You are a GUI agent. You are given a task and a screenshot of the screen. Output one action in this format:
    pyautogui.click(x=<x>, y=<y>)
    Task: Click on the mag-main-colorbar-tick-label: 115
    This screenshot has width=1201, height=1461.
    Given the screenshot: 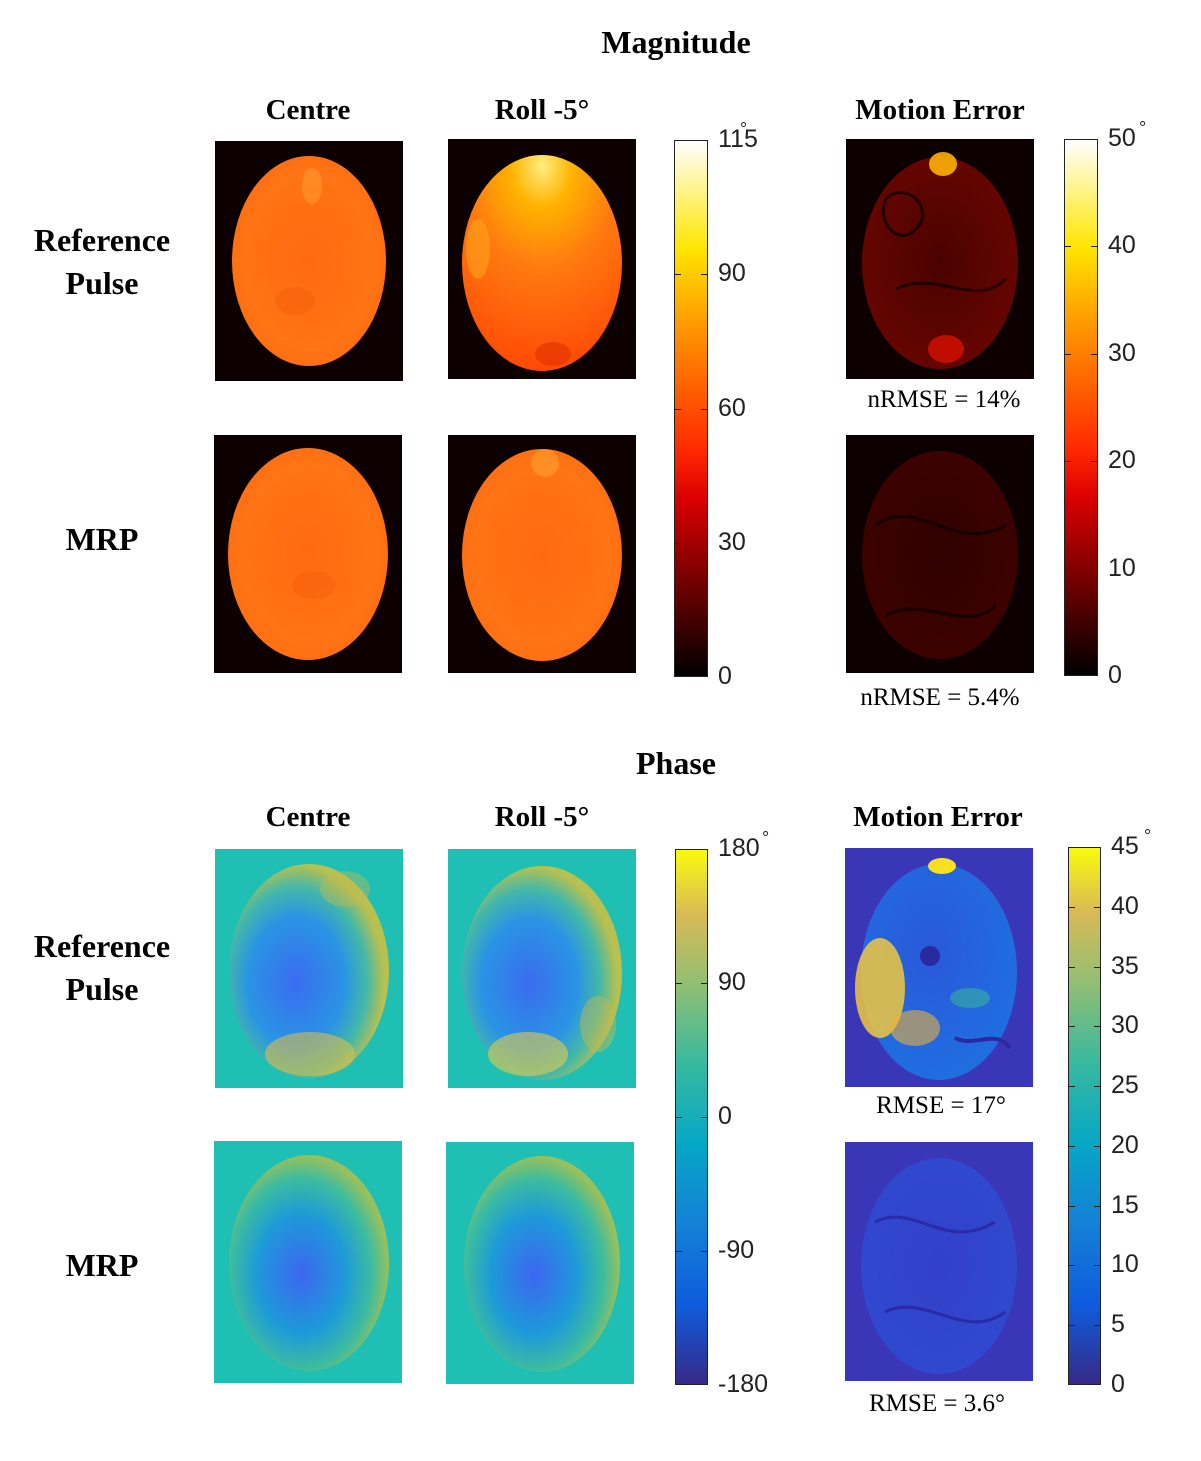 What is the action you would take?
    pyautogui.click(x=738, y=139)
    